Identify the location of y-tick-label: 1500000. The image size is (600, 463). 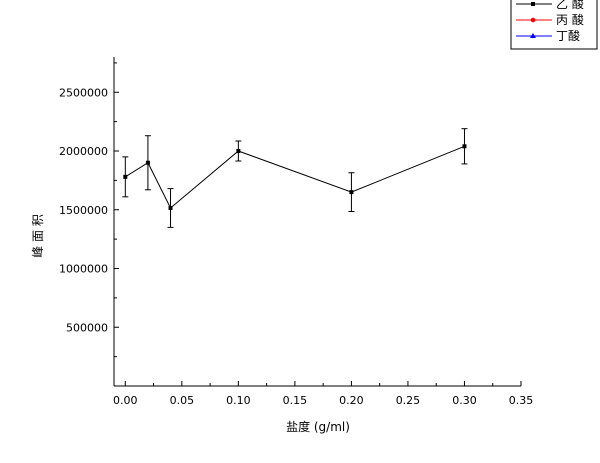
(83, 210).